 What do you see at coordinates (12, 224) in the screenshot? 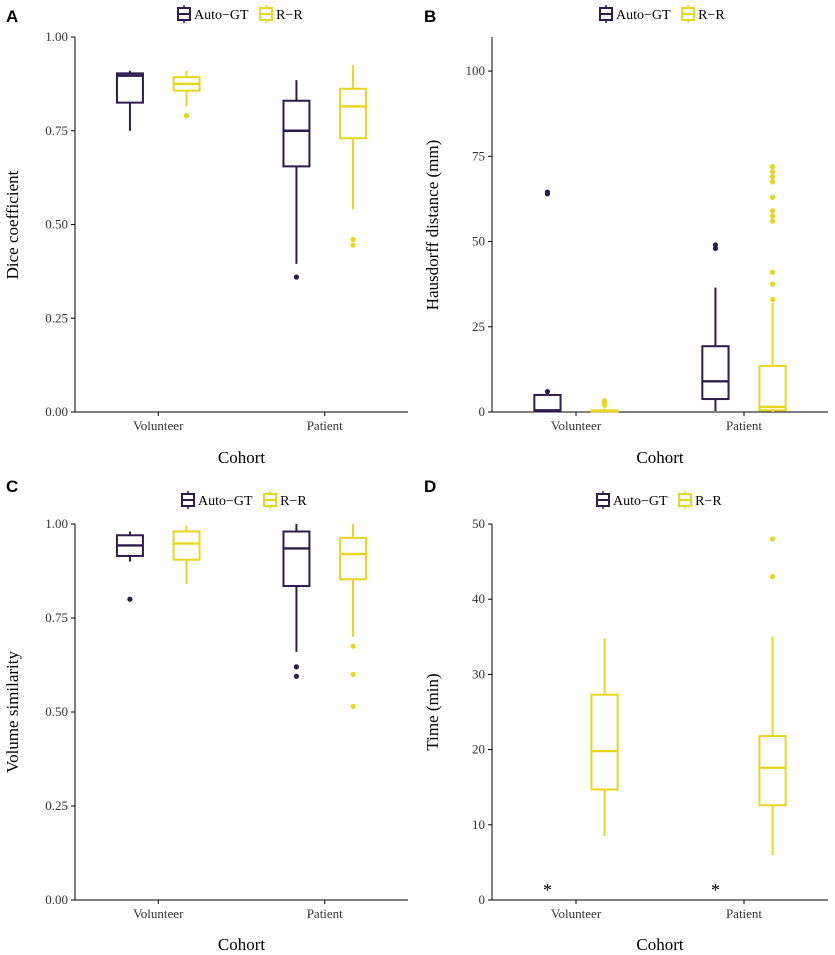
I see `y-axis-title: Dice coefficient` at bounding box center [12, 224].